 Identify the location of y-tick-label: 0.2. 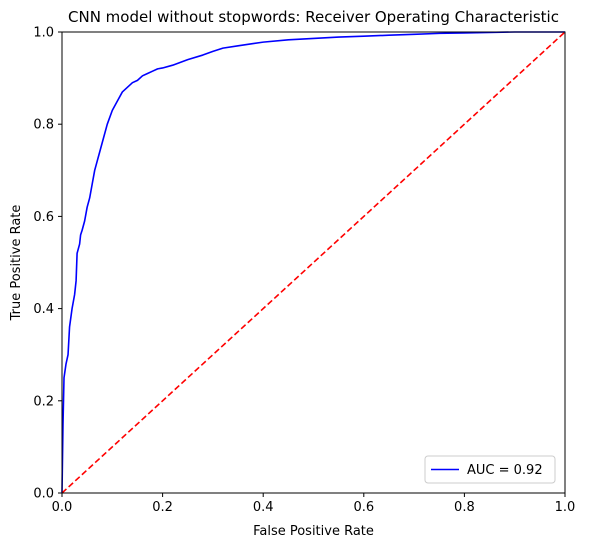
(43, 401).